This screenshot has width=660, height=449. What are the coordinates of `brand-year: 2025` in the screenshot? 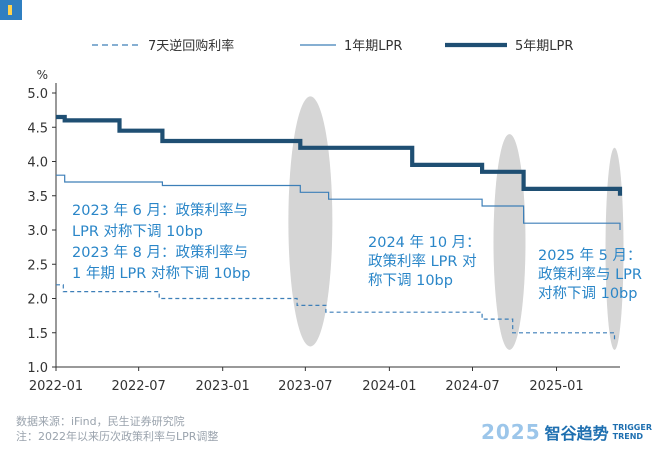 It's located at (510, 432).